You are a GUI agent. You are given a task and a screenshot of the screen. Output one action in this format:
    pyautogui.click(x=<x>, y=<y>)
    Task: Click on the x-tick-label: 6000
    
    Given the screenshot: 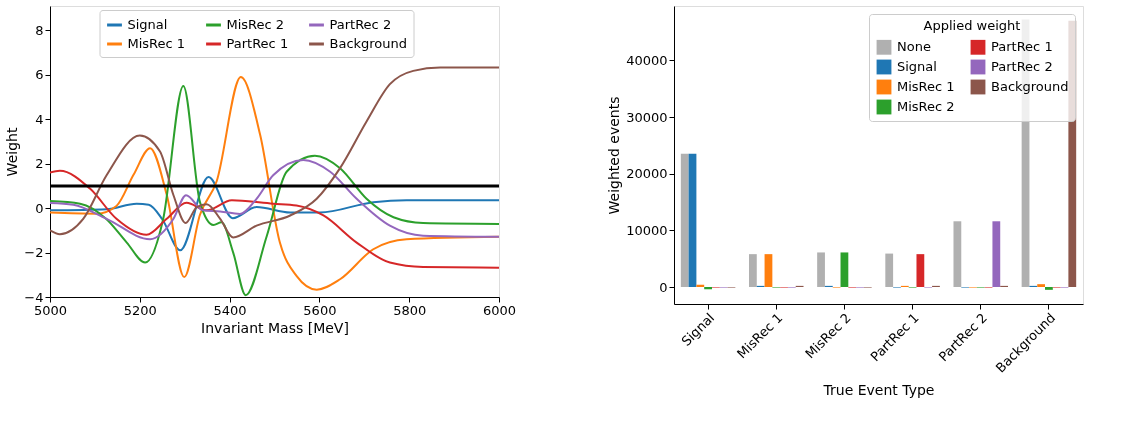 What is the action you would take?
    pyautogui.click(x=499, y=310)
    